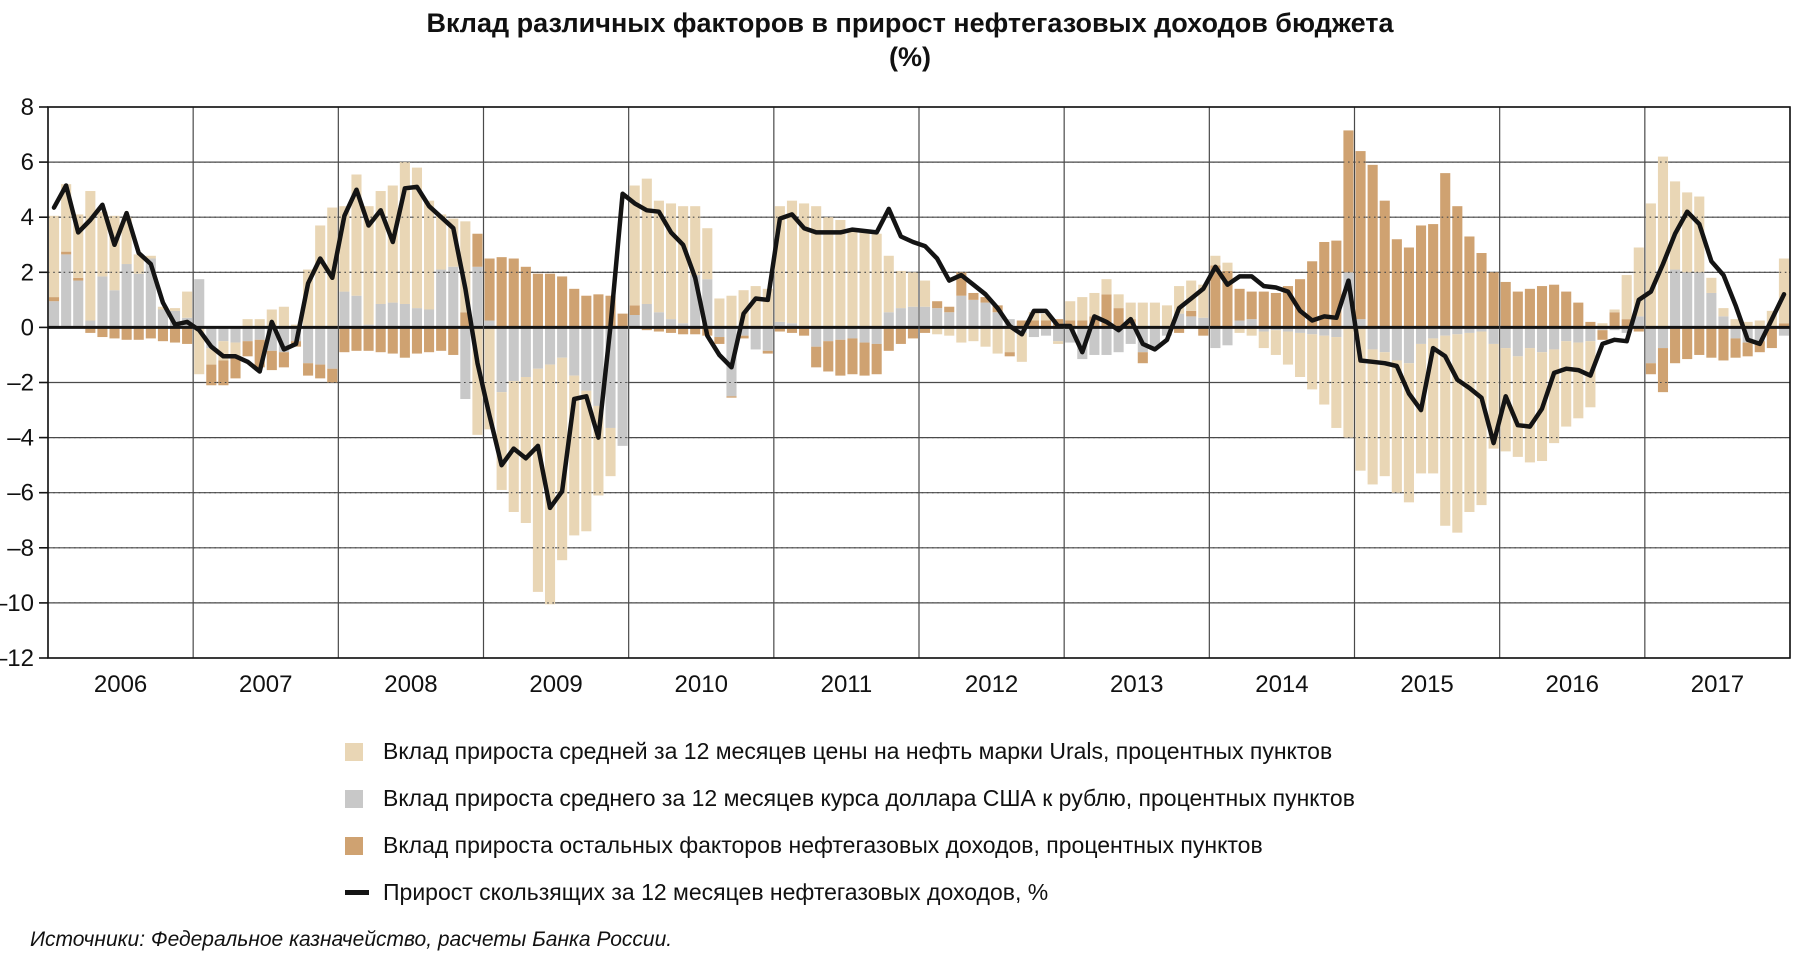  What do you see at coordinates (27, 217) in the screenshot?
I see `y-tick-label: 4` at bounding box center [27, 217].